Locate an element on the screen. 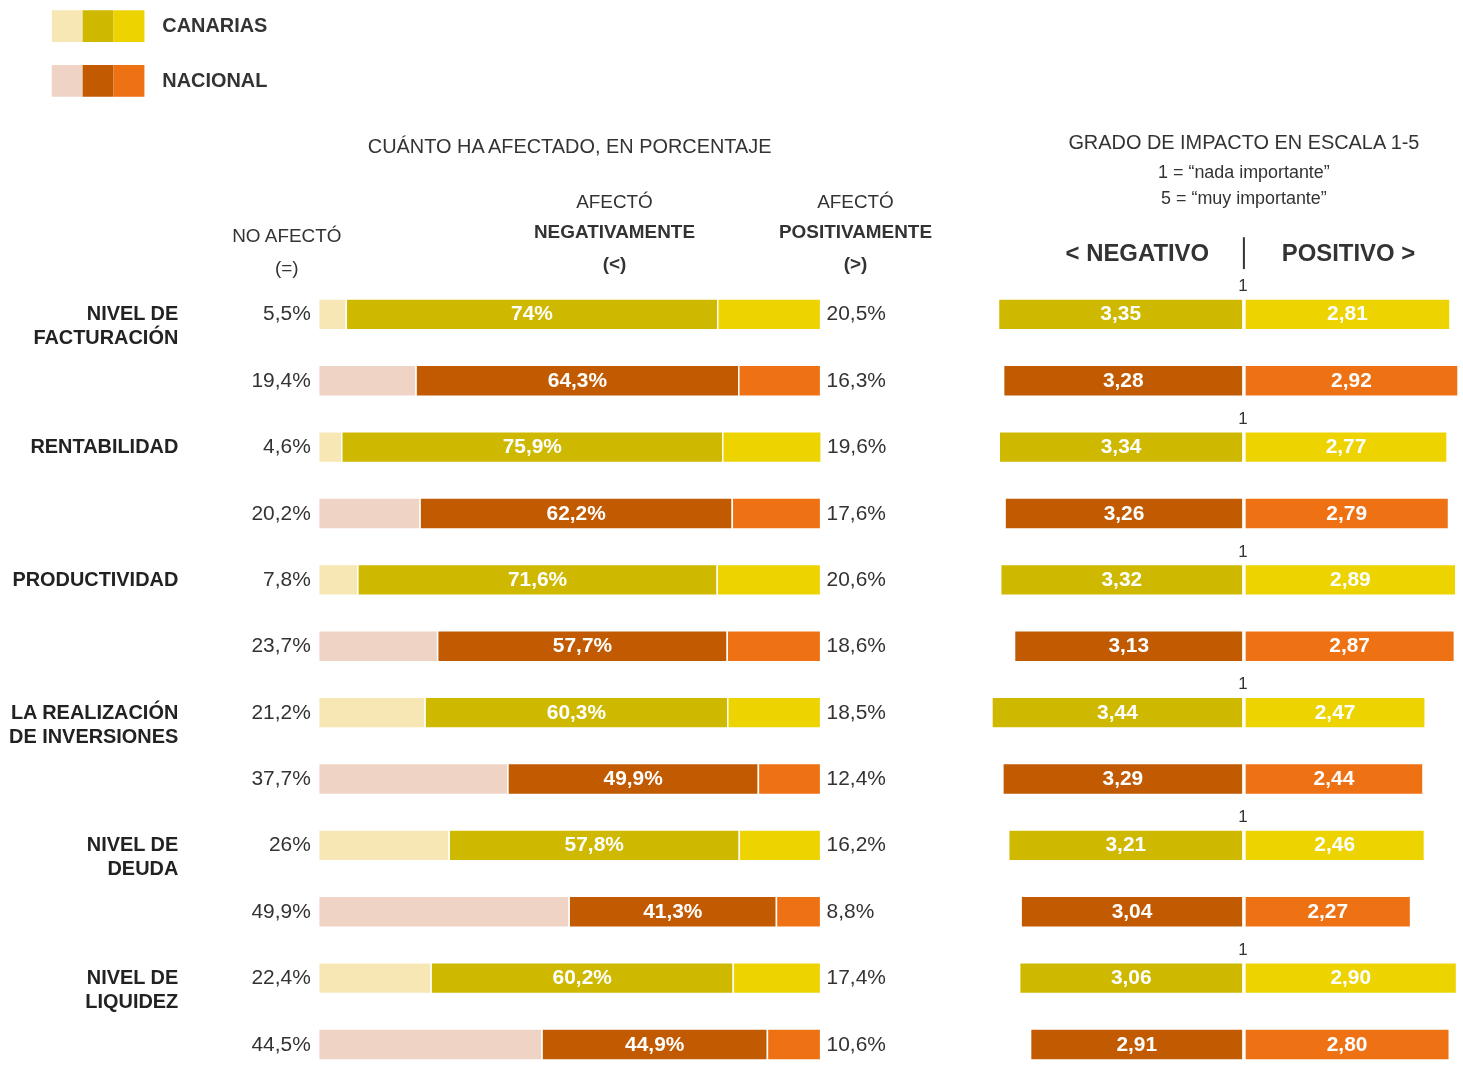  data-label: 2,89 is located at coordinates (1350, 578).